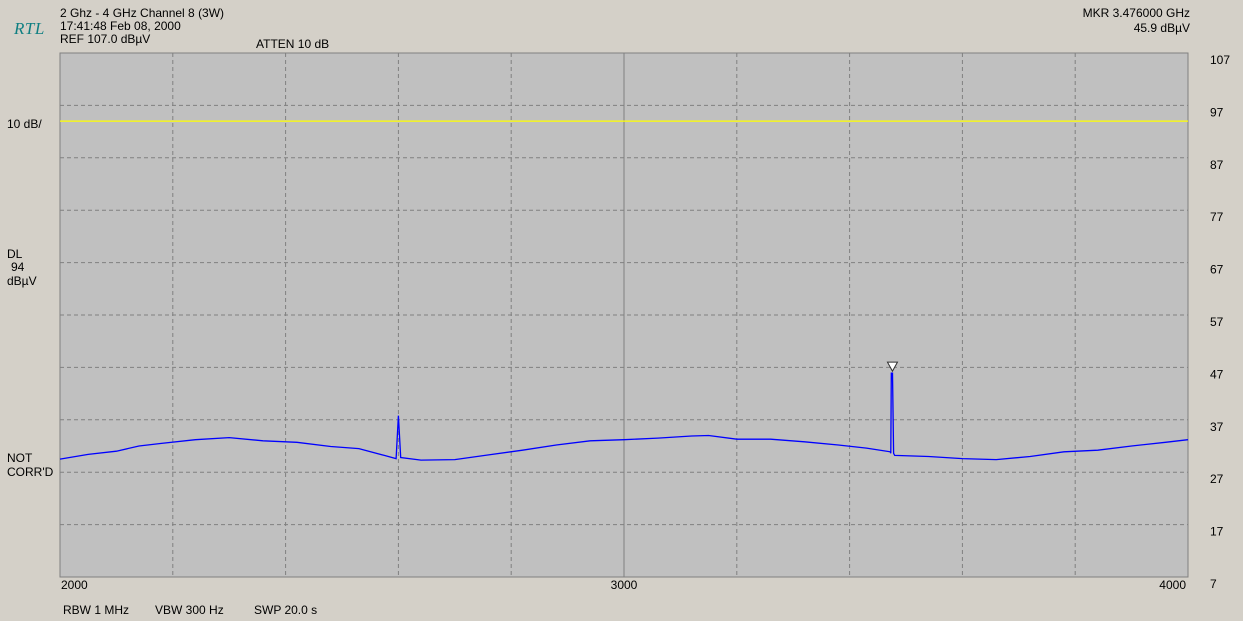  I want to click on x-tick-labels: 2000 3000 4000, so click(623, 585).